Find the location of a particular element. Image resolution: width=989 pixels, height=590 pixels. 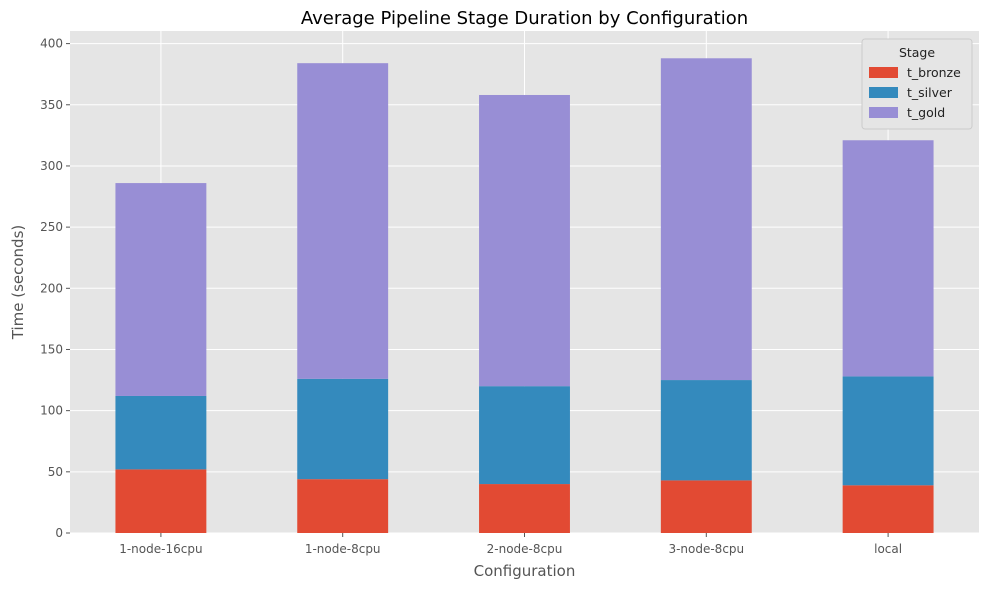

bar-t_silver-1-node-16cpu is located at coordinates (161, 432).